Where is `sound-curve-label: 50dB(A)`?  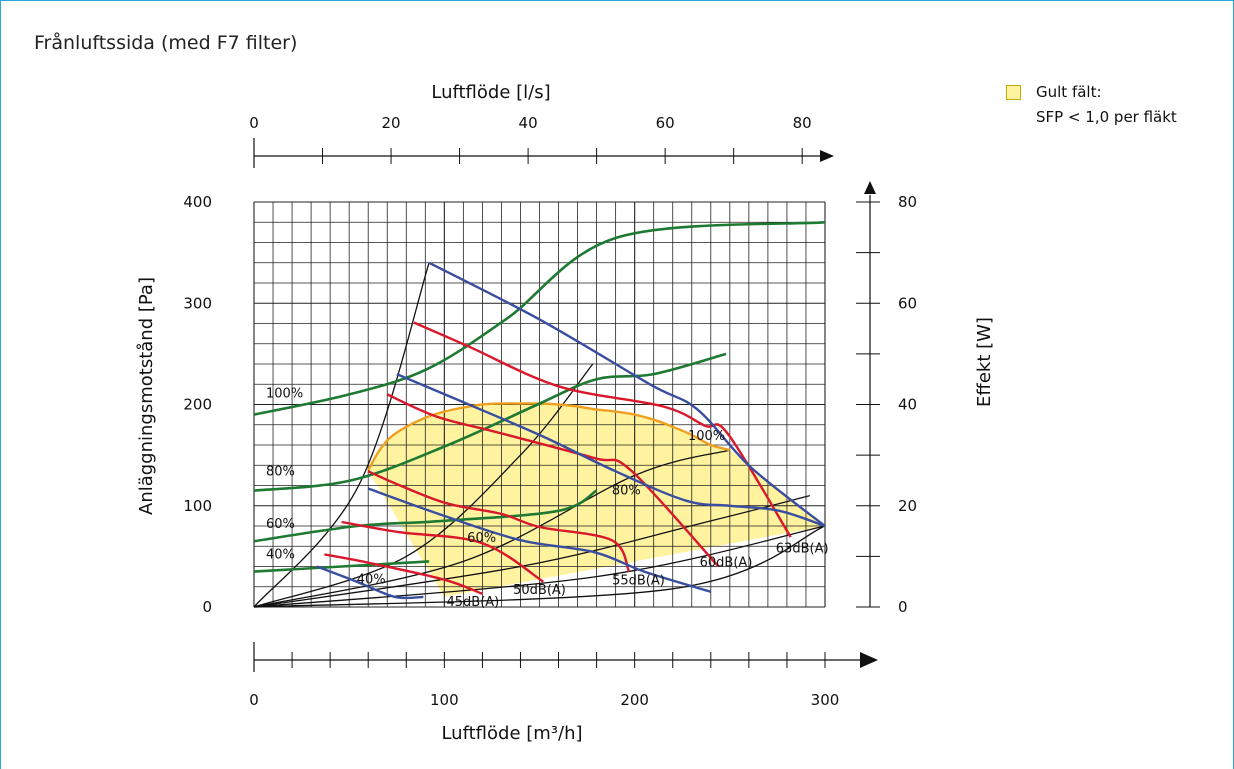
sound-curve-label: 50dB(A) is located at coordinates (539, 590).